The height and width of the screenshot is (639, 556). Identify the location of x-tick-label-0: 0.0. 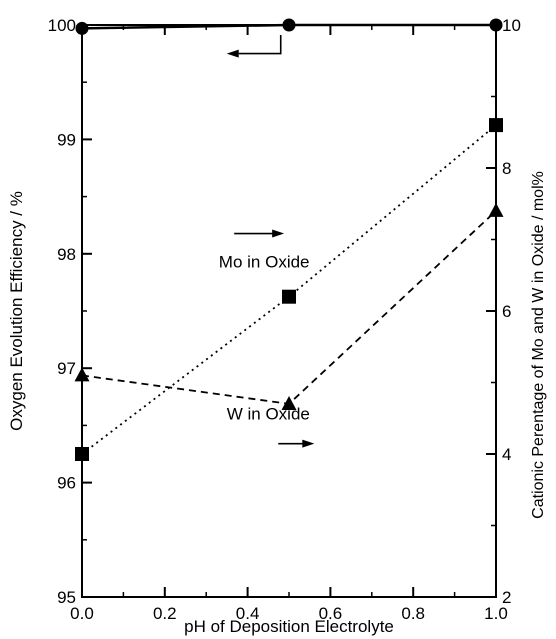
(82, 613).